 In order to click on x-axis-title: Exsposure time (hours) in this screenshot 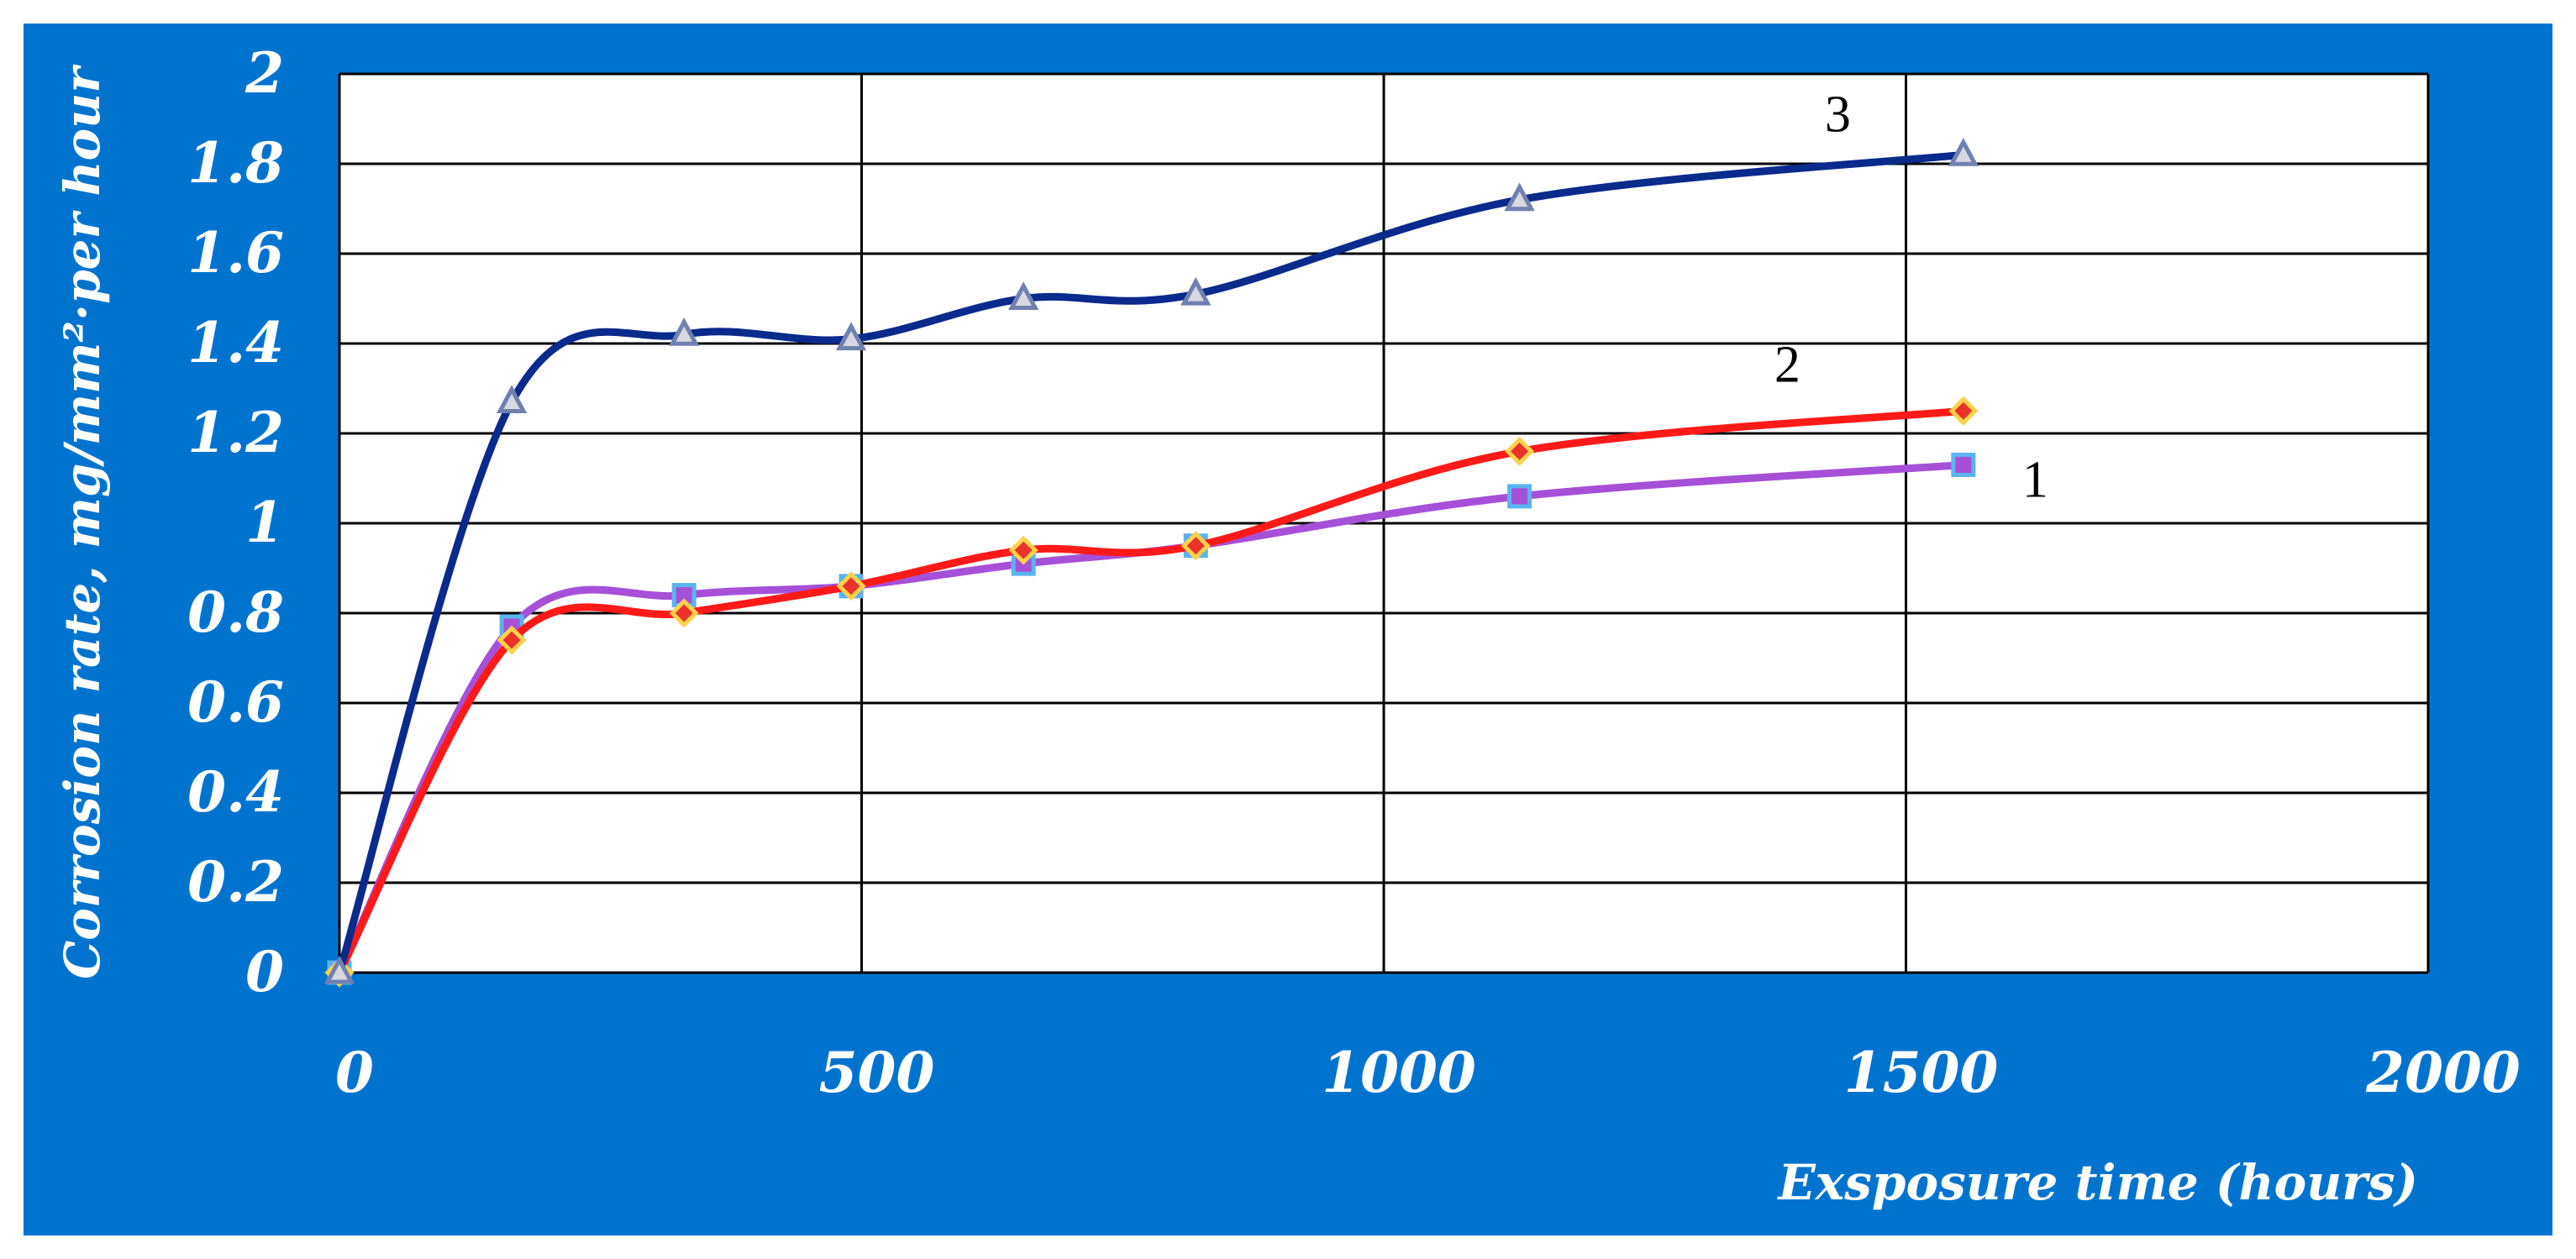, I will do `click(2097, 1182)`.